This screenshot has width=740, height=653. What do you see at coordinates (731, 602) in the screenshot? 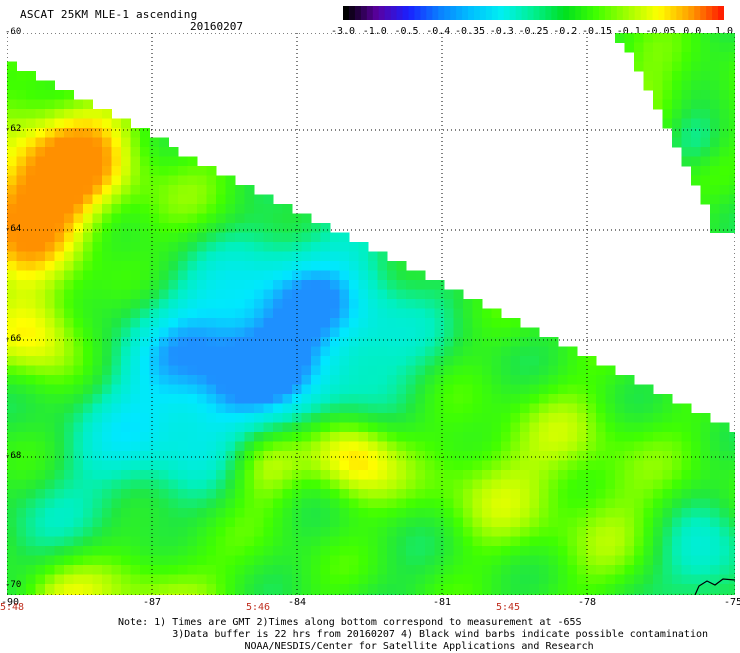
I see `longitude-label: -75` at bounding box center [731, 602].